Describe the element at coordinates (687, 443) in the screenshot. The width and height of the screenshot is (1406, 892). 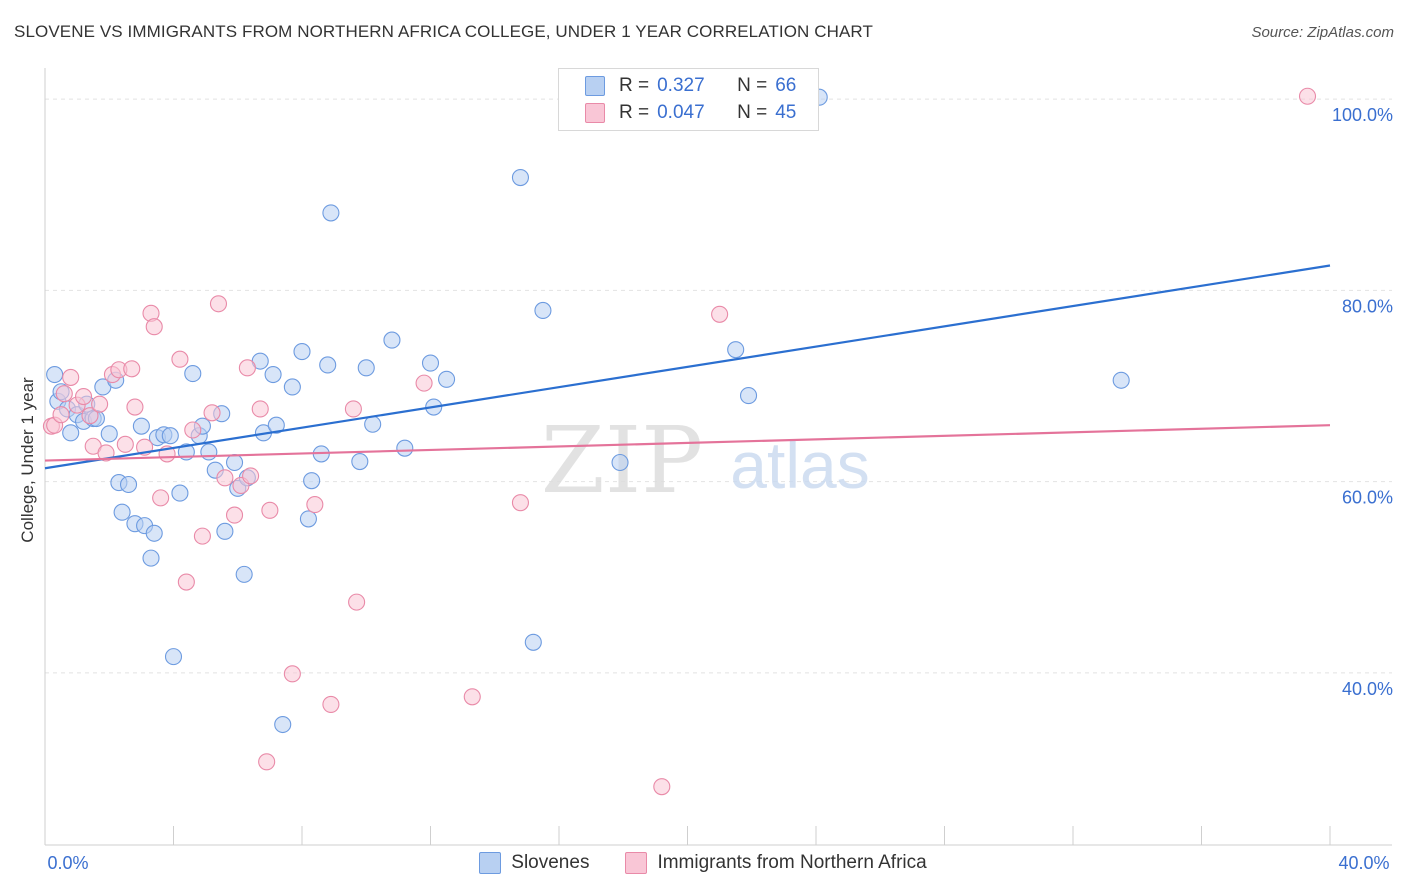
I see `trend-line-immigrants` at that location.